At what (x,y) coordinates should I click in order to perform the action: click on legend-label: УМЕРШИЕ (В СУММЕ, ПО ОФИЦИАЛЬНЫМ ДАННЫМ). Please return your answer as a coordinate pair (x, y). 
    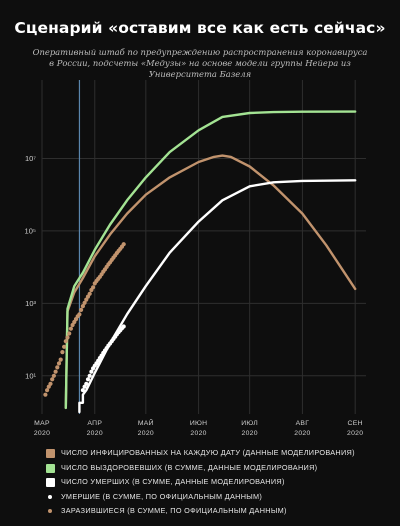
    Looking at the image, I should click on (162, 496).